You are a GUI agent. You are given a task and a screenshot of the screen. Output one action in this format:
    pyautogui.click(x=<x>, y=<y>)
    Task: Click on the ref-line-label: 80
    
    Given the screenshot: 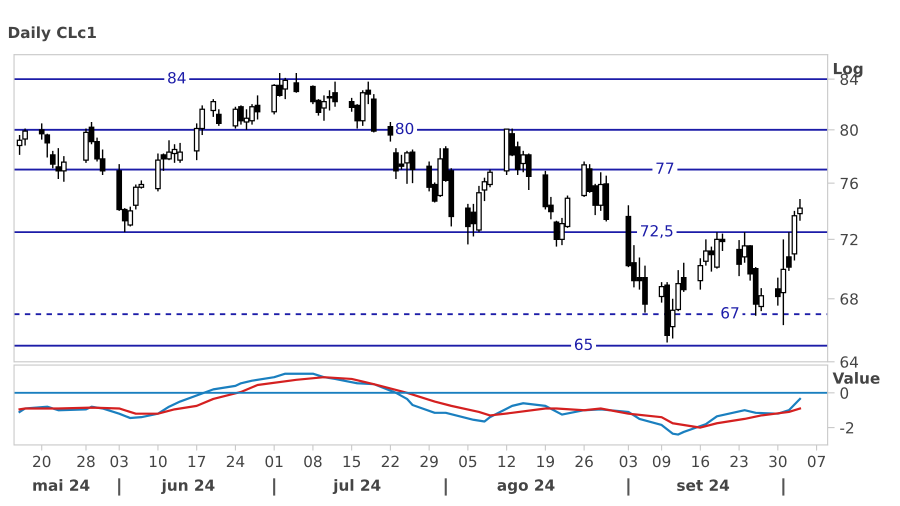 What is the action you would take?
    pyautogui.click(x=405, y=128)
    